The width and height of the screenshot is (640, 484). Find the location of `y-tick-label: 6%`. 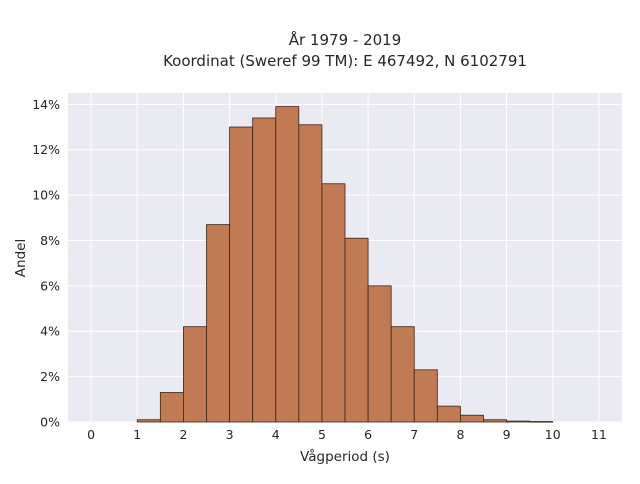

y-tick-label: 6% is located at coordinates (50, 285).